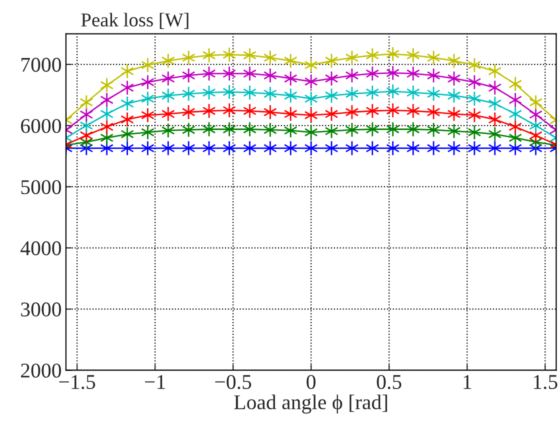 The width and height of the screenshot is (559, 434). I want to click on y-tick-label: 6000, so click(41, 126).